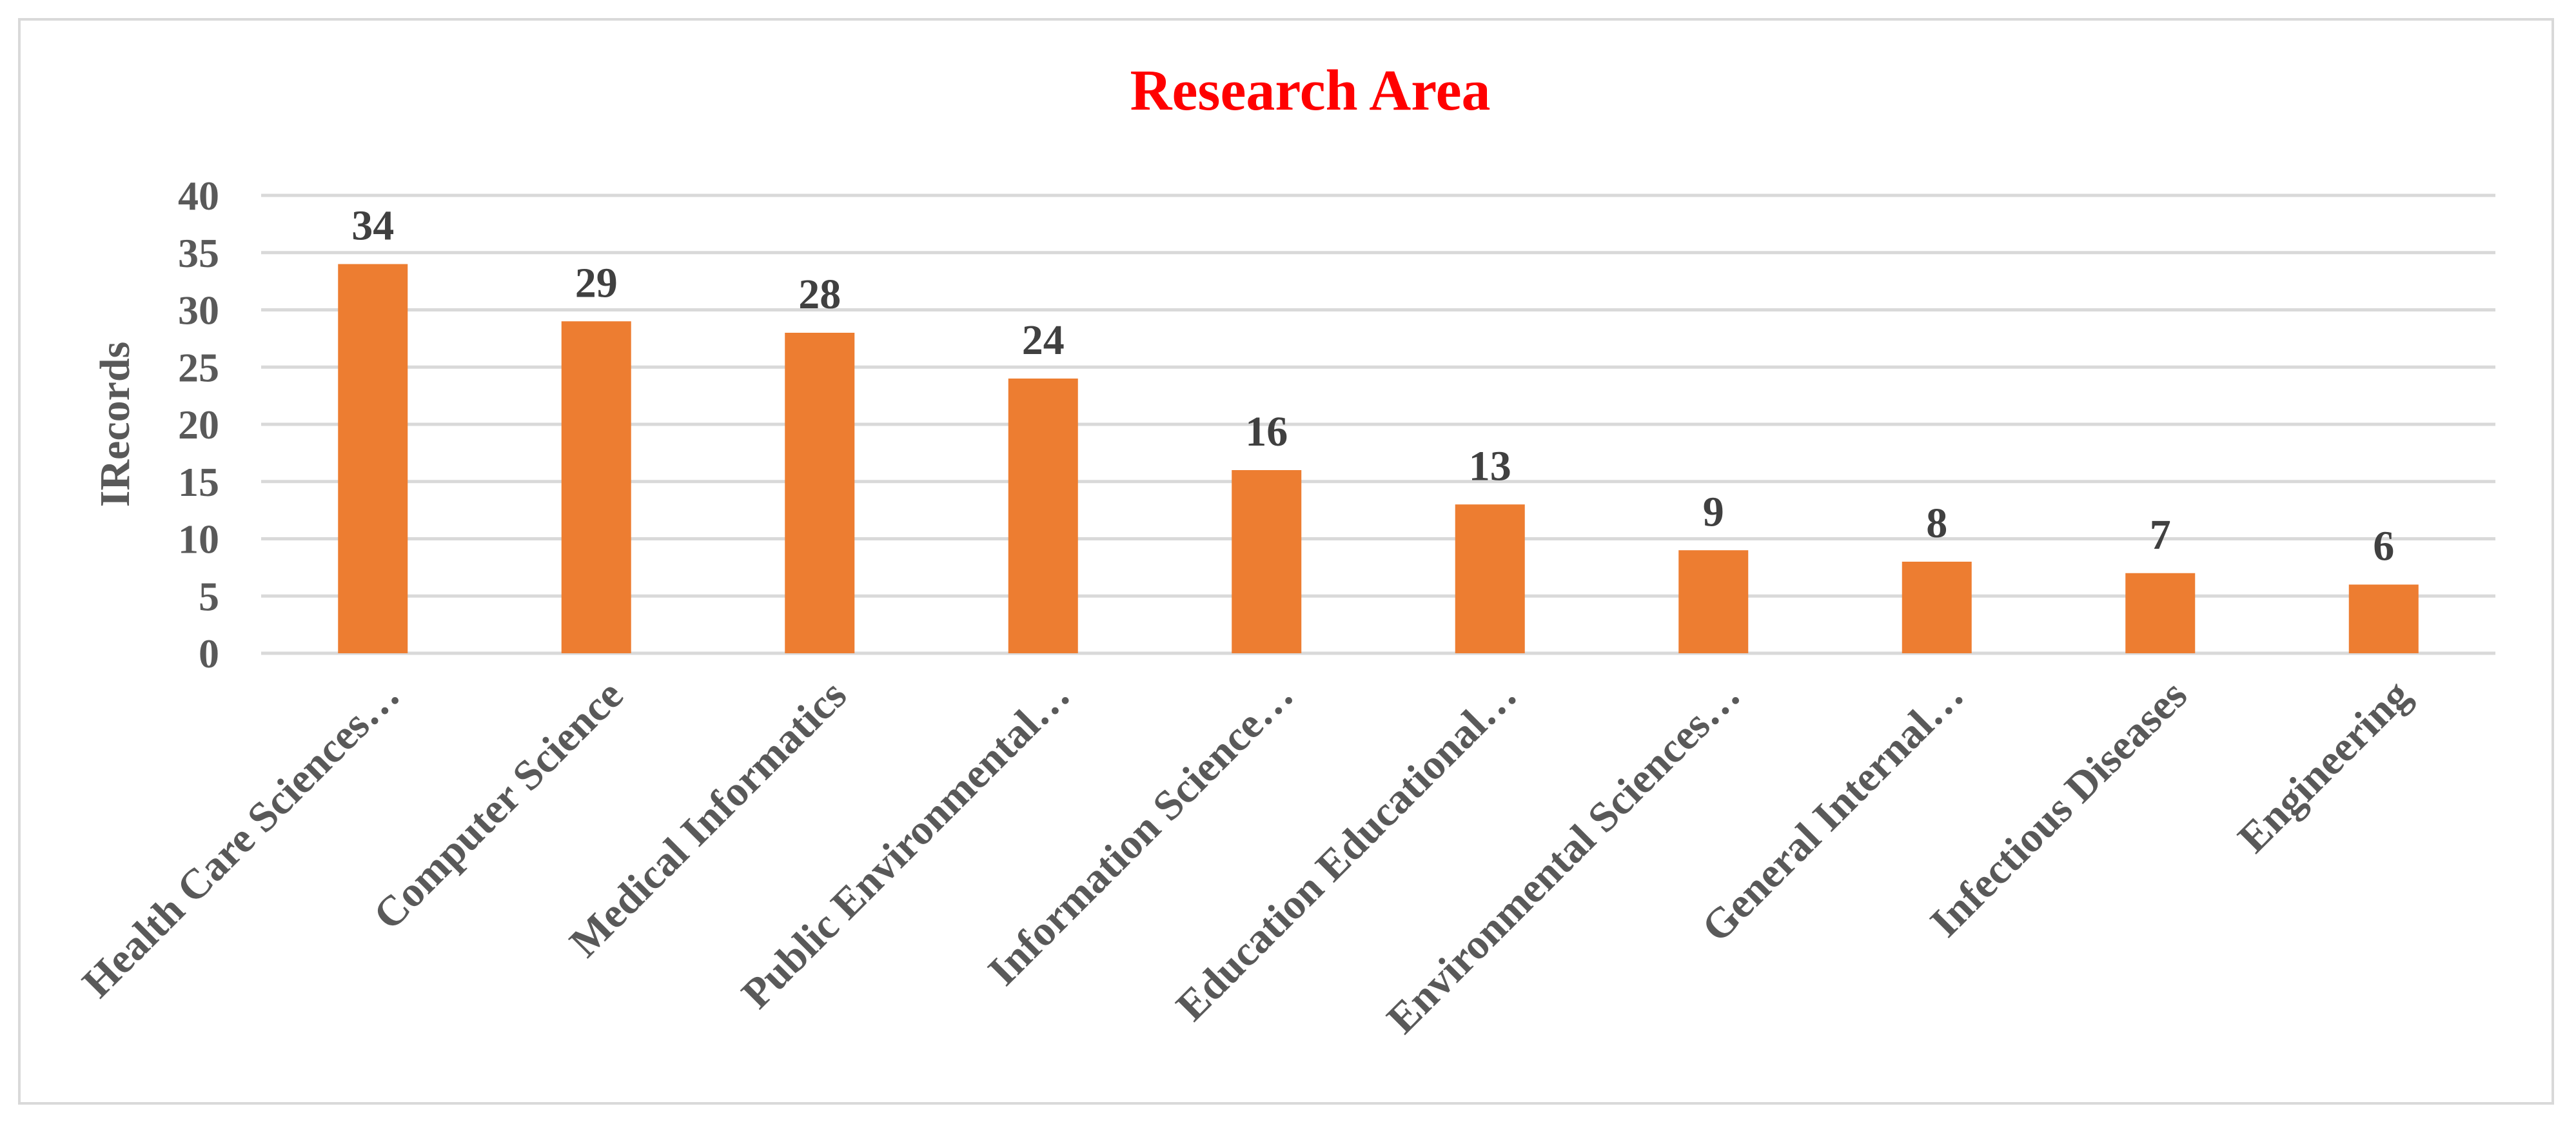 This screenshot has width=2576, height=1124. I want to click on y-tick-label: 15, so click(198, 482).